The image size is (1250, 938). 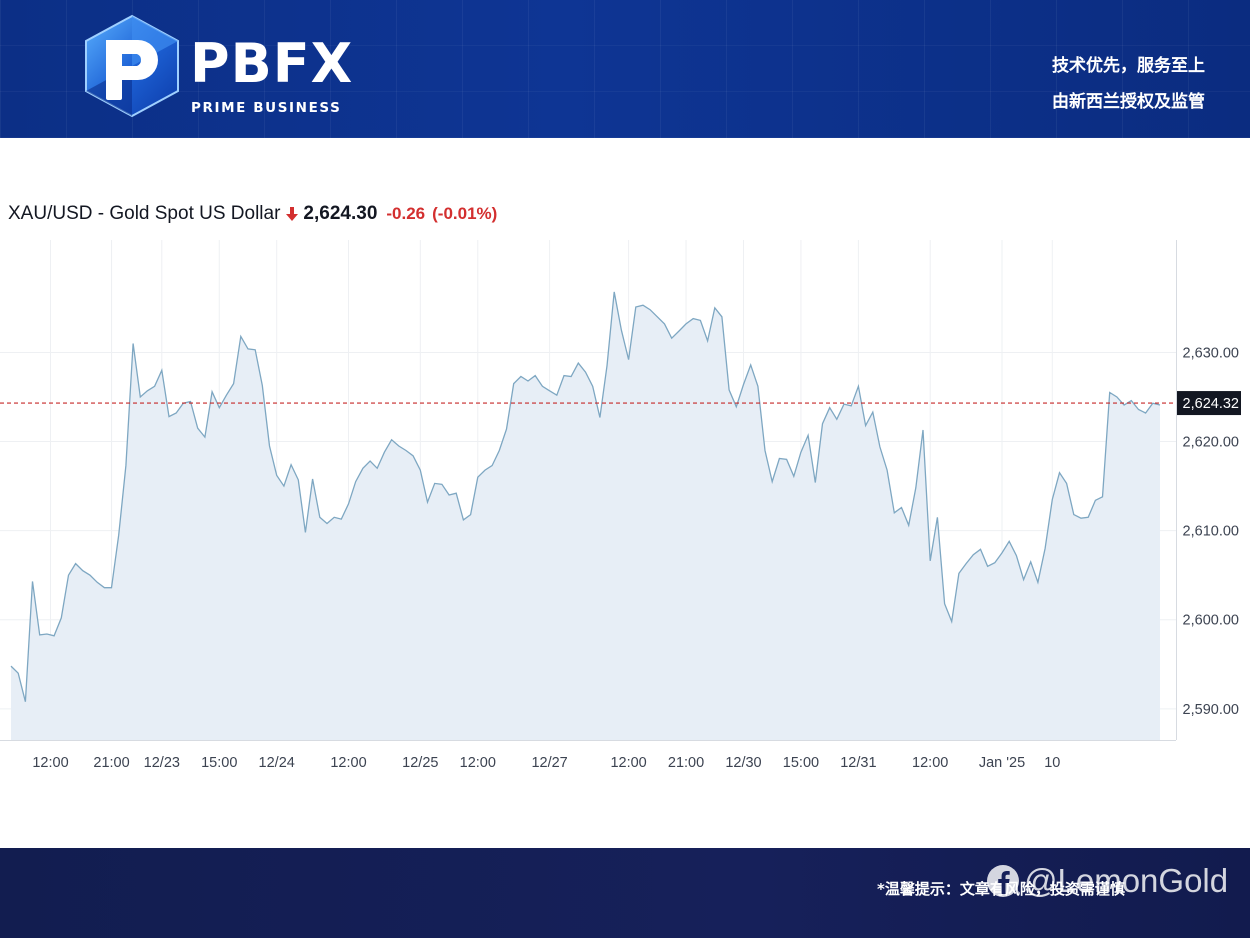 What do you see at coordinates (1002, 763) in the screenshot?
I see `x-tick-label: Jan '25` at bounding box center [1002, 763].